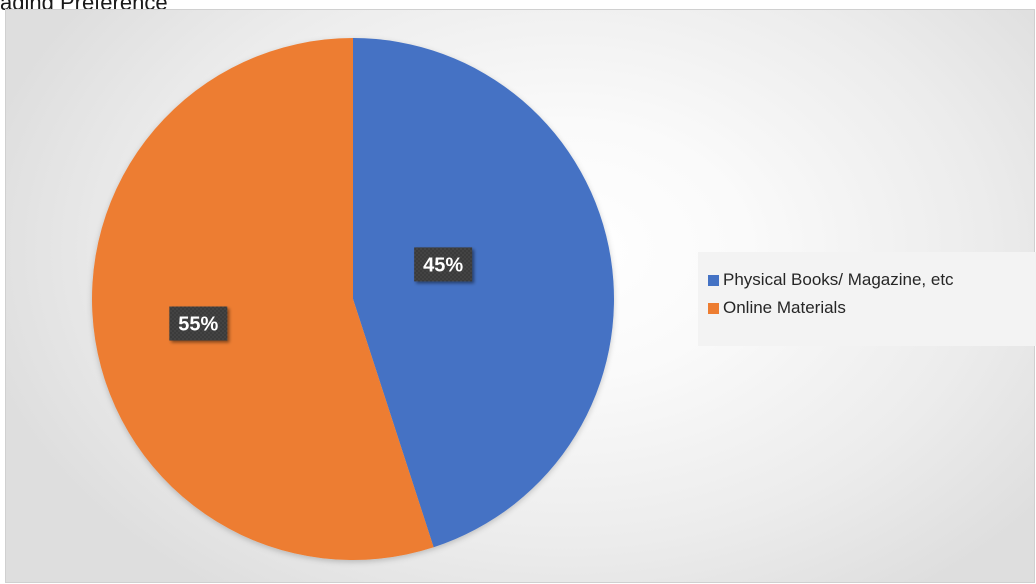 The image size is (1036, 584). What do you see at coordinates (713, 308) in the screenshot?
I see `legend-swatch-online-materials` at bounding box center [713, 308].